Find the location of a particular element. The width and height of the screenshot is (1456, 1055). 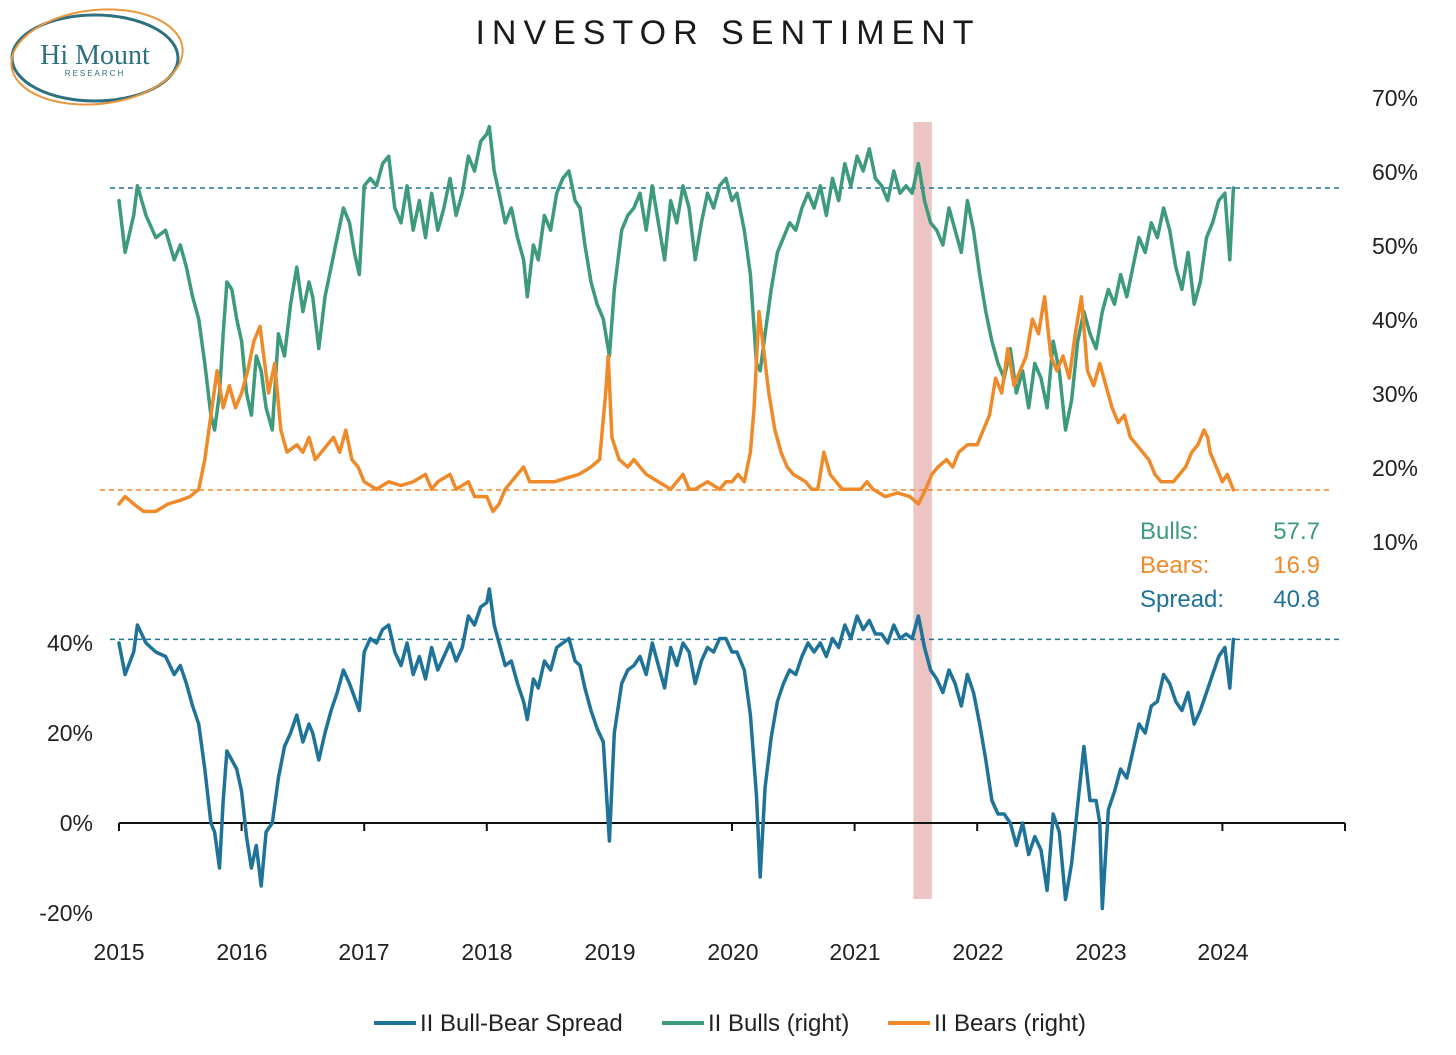

x-tick-label: 2024 is located at coordinates (1222, 952).